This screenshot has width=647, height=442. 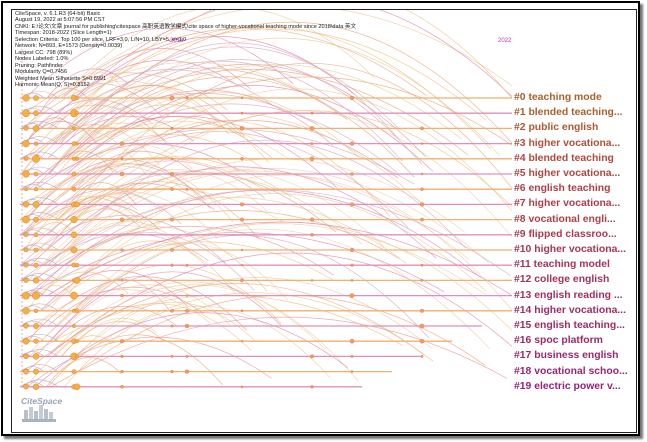 What do you see at coordinates (562, 265) in the screenshot?
I see `cluster-label: #11 teaching model` at bounding box center [562, 265].